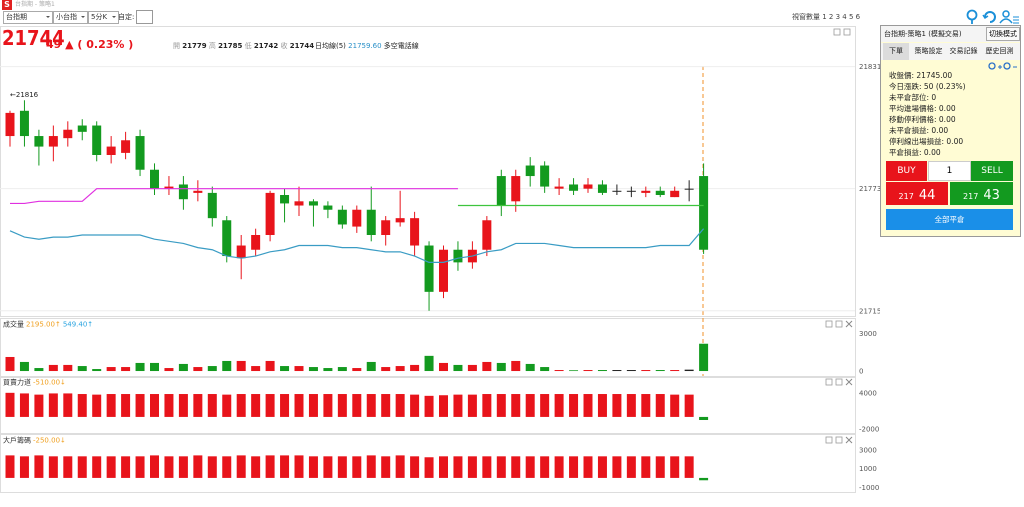 The image size is (1024, 507). What do you see at coordinates (906, 171) in the screenshot?
I see `buy-button: BUY` at bounding box center [906, 171].